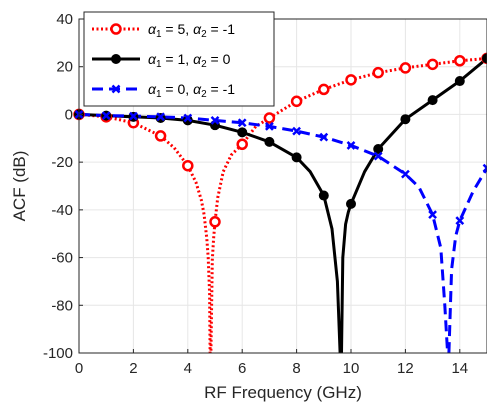 The width and height of the screenshot is (487, 409). I want to click on x-axis-title: RF Frequency (GHz), so click(283, 392).